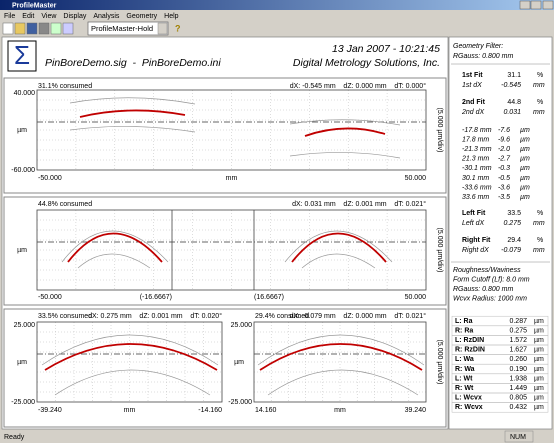  What do you see at coordinates (386, 49) in the screenshot?
I see `datetime: 13 Jan 2007 - 10:21:45` at bounding box center [386, 49].